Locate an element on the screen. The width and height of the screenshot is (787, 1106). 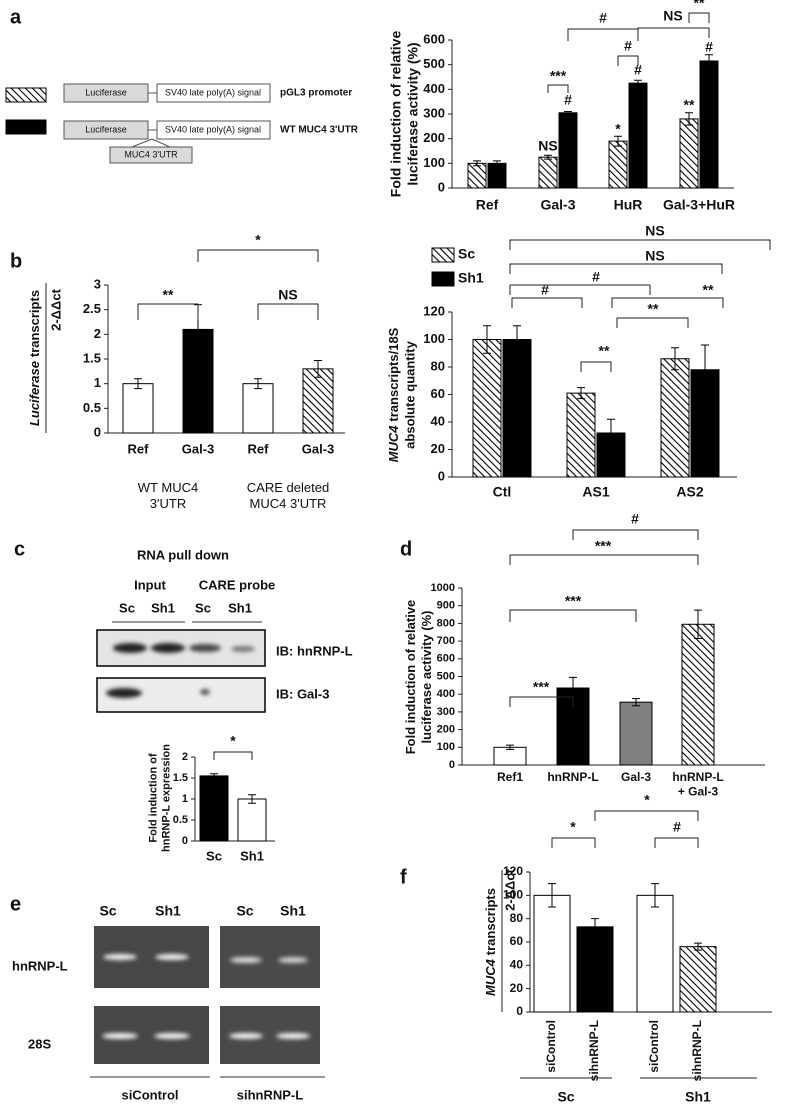
panel-label: f is located at coordinates (403, 877).